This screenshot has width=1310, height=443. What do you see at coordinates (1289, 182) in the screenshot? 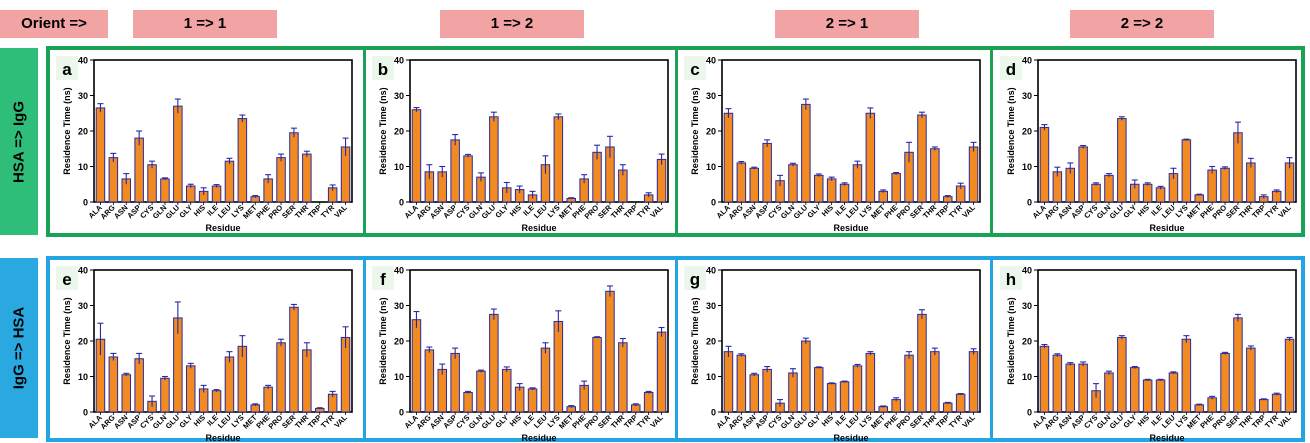
I see `bar-val` at bounding box center [1289, 182].